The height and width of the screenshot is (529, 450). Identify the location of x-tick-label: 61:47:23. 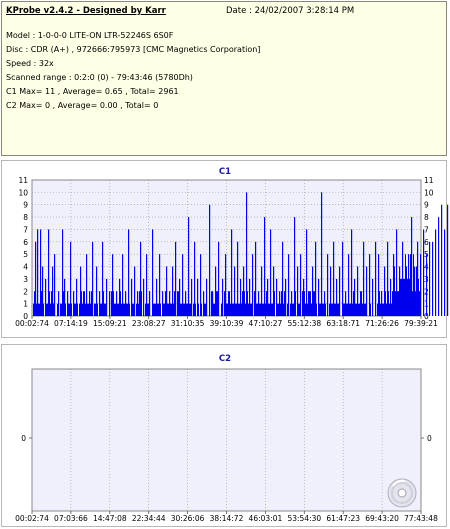
(343, 518).